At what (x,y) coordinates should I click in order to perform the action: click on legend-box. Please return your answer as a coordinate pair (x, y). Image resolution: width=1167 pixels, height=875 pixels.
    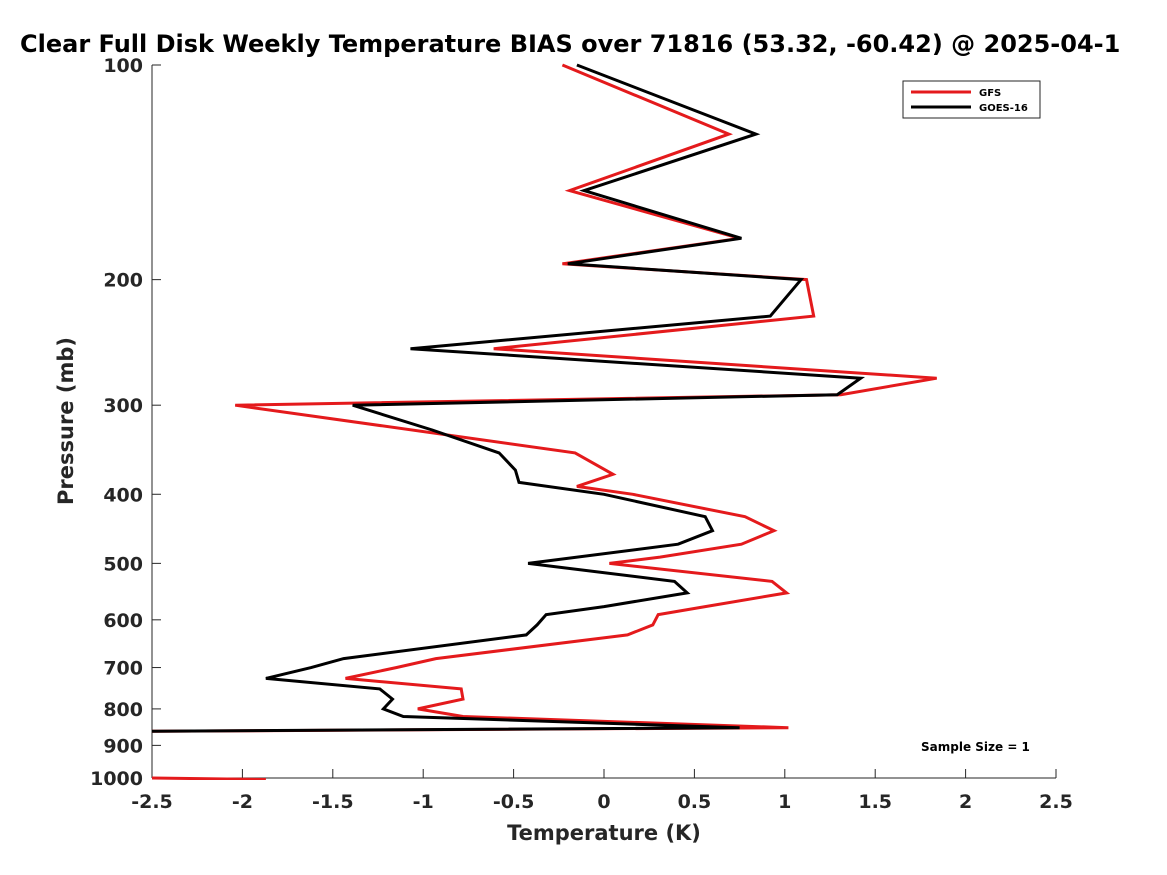
    Looking at the image, I should click on (971, 99).